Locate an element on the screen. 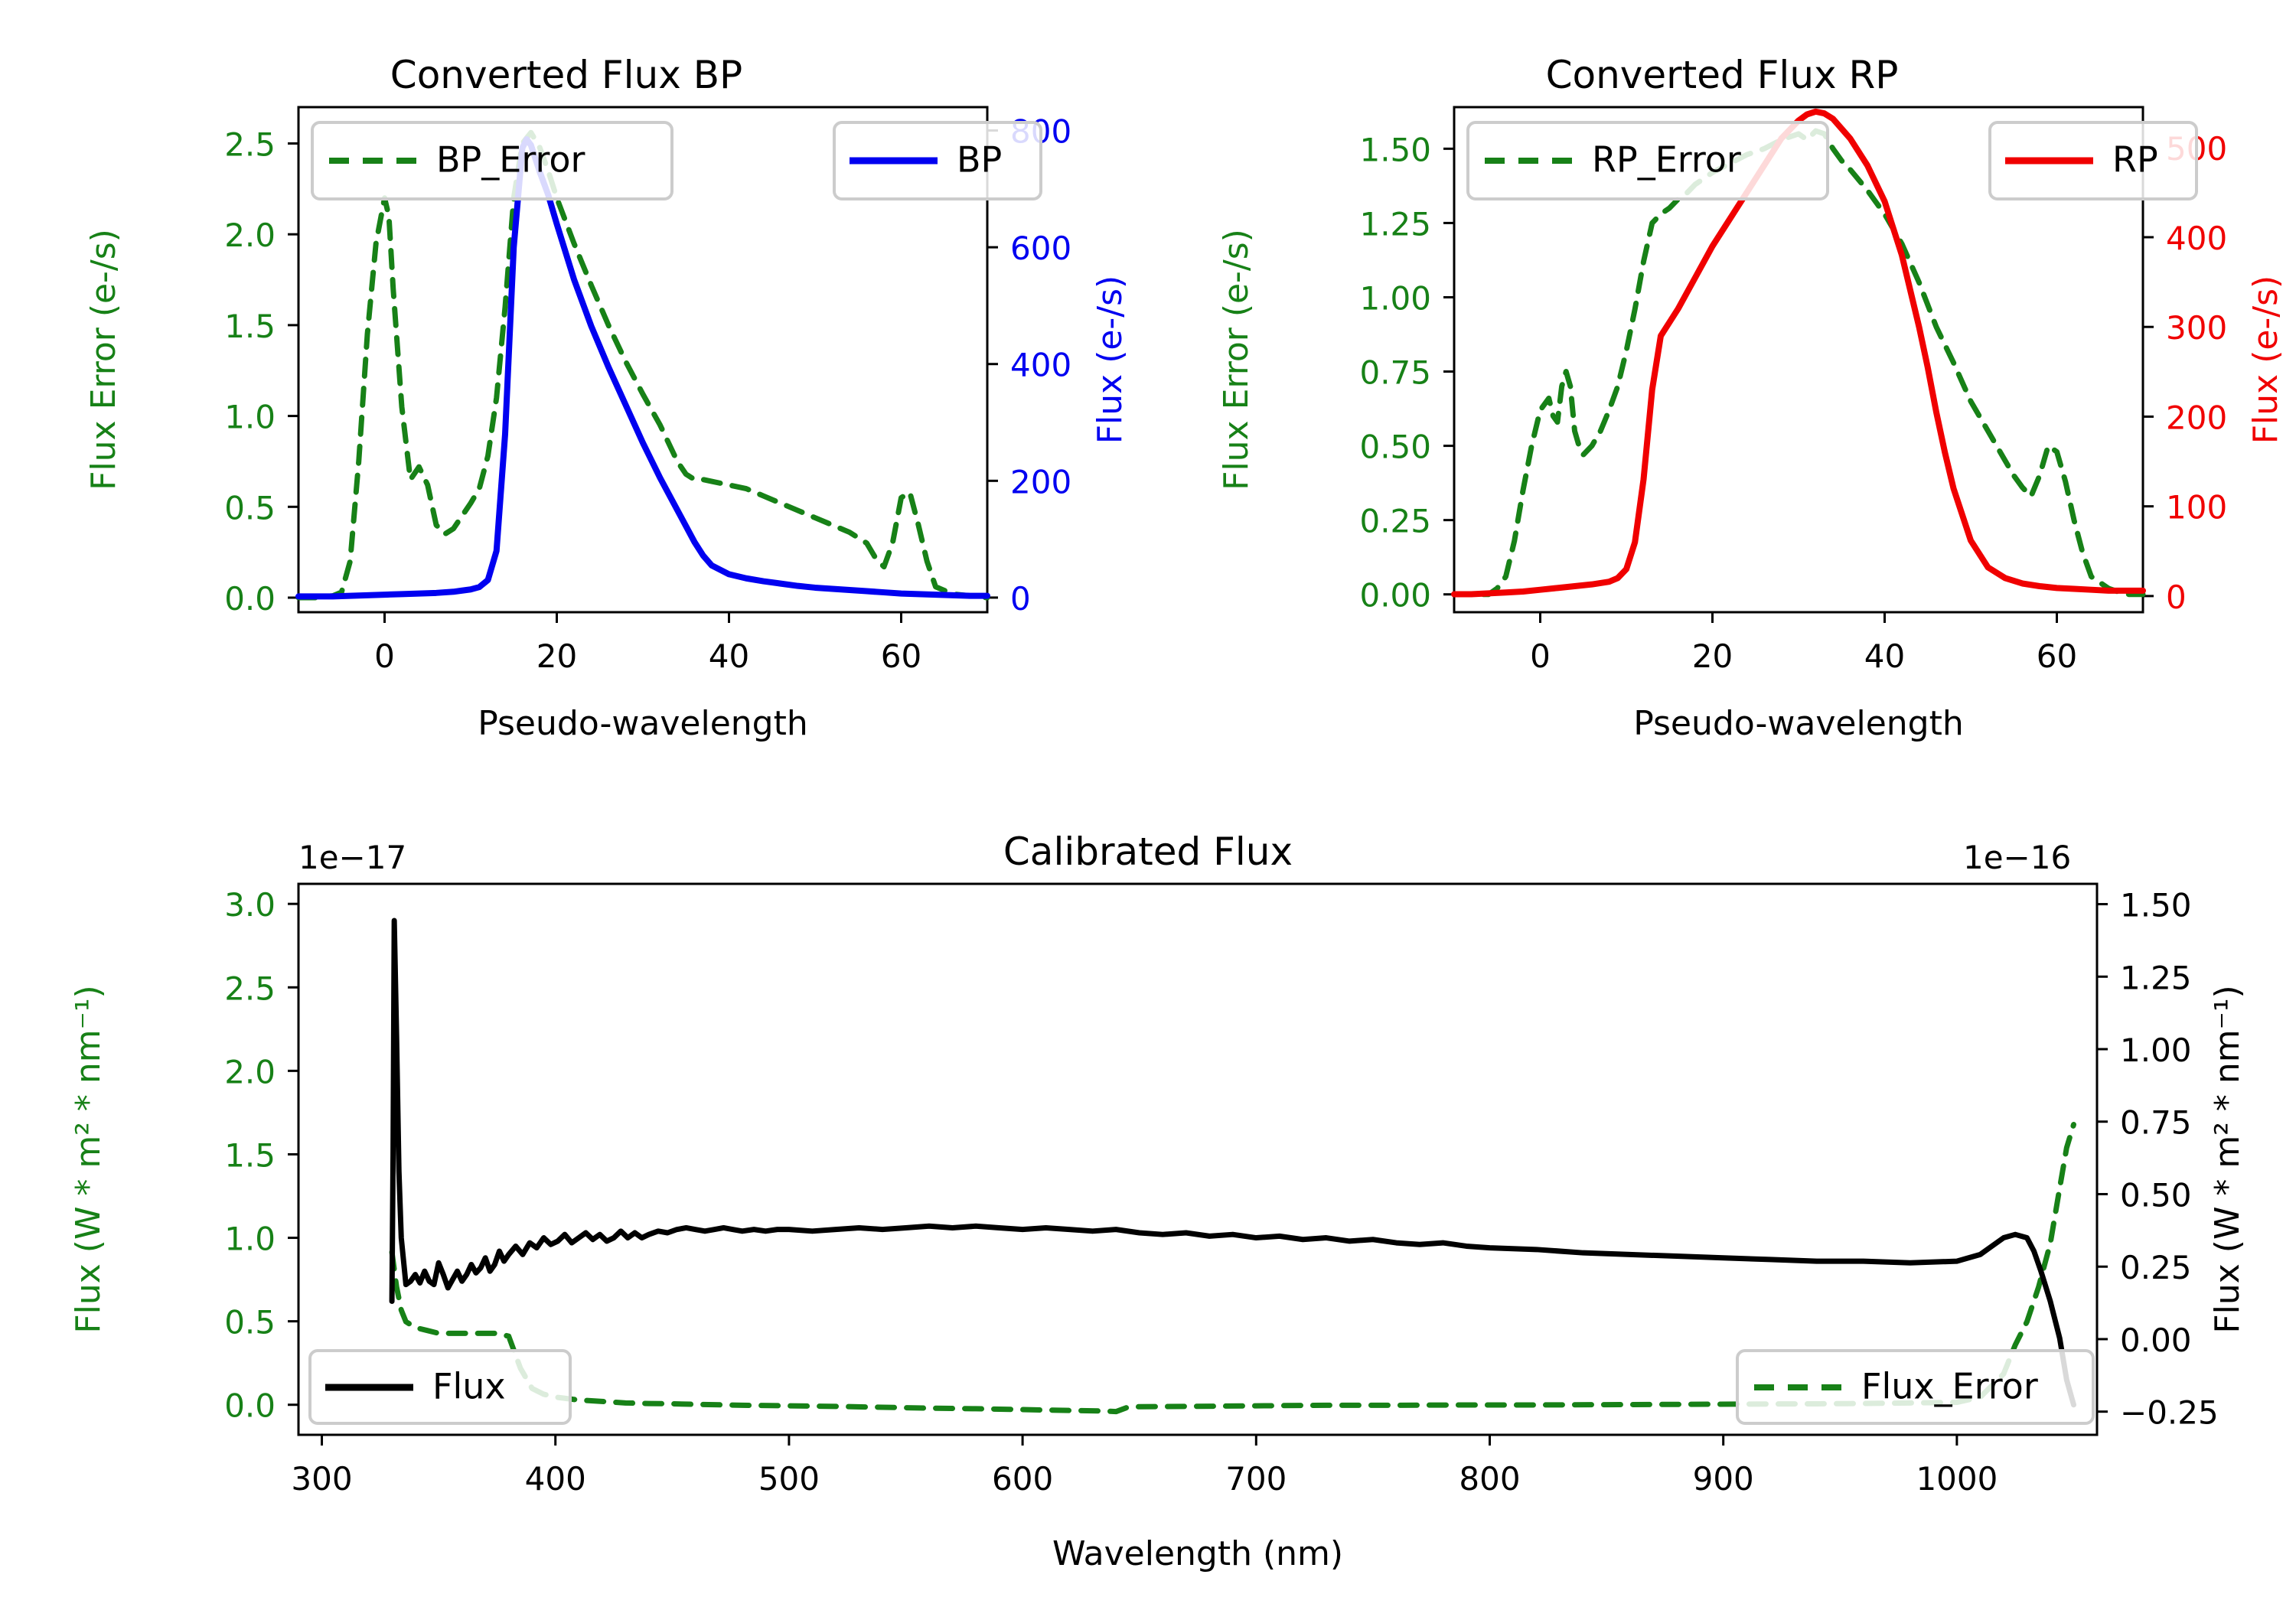  tick-label: 800 is located at coordinates (1489, 1479).